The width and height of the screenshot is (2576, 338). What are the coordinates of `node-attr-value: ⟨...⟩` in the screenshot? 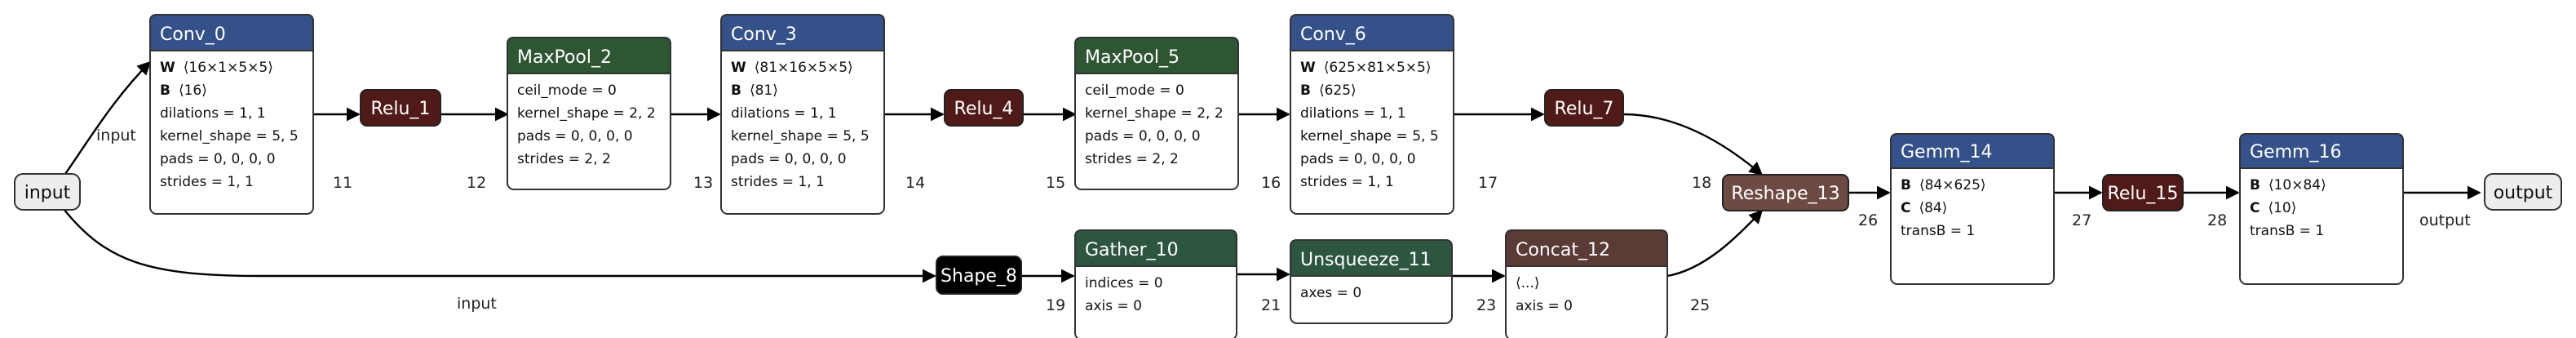 It's located at (1527, 283).